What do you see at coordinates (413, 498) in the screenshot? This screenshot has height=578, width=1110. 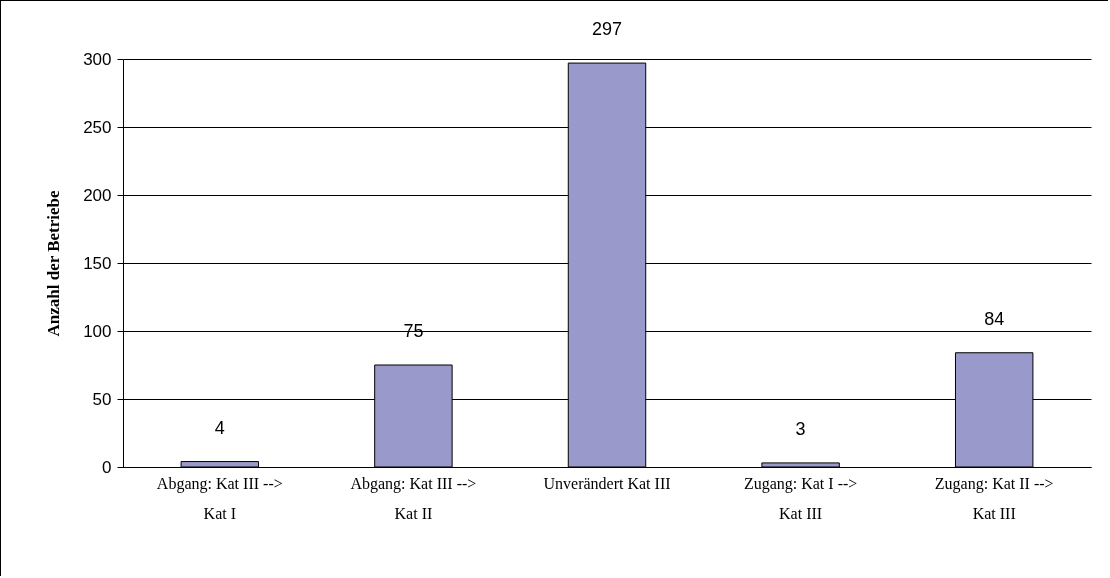 I see `x-tick-label: Abgang: Kat III --> Kat II` at bounding box center [413, 498].